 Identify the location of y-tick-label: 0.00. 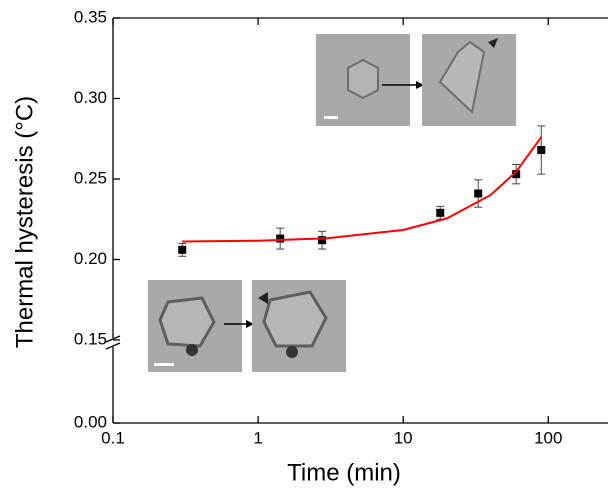
(90, 421).